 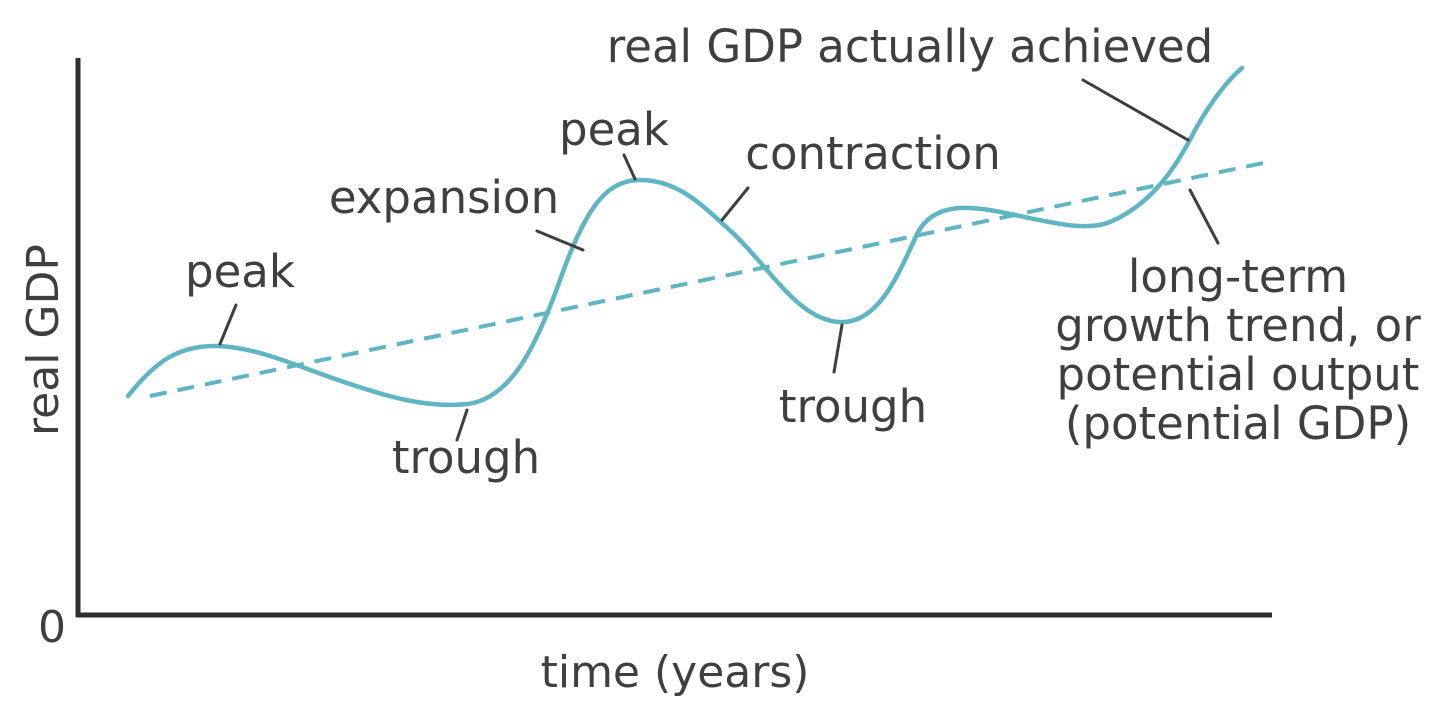 What do you see at coordinates (910, 46) in the screenshot?
I see `actual-gdp-label: real GDP actually achieved` at bounding box center [910, 46].